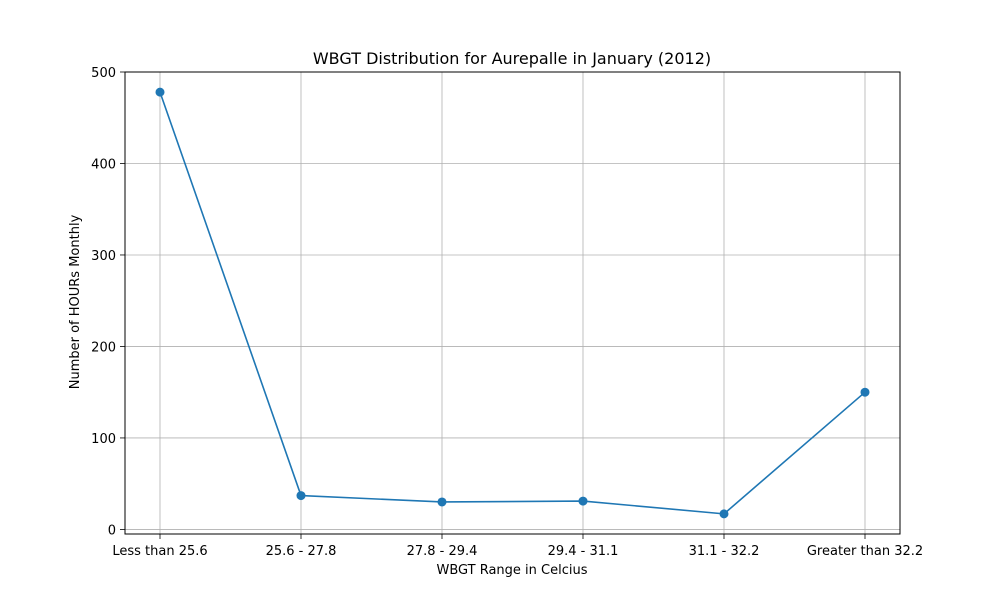  What do you see at coordinates (442, 551) in the screenshot?
I see `x-tick-label: 27.8 - 29.4` at bounding box center [442, 551].